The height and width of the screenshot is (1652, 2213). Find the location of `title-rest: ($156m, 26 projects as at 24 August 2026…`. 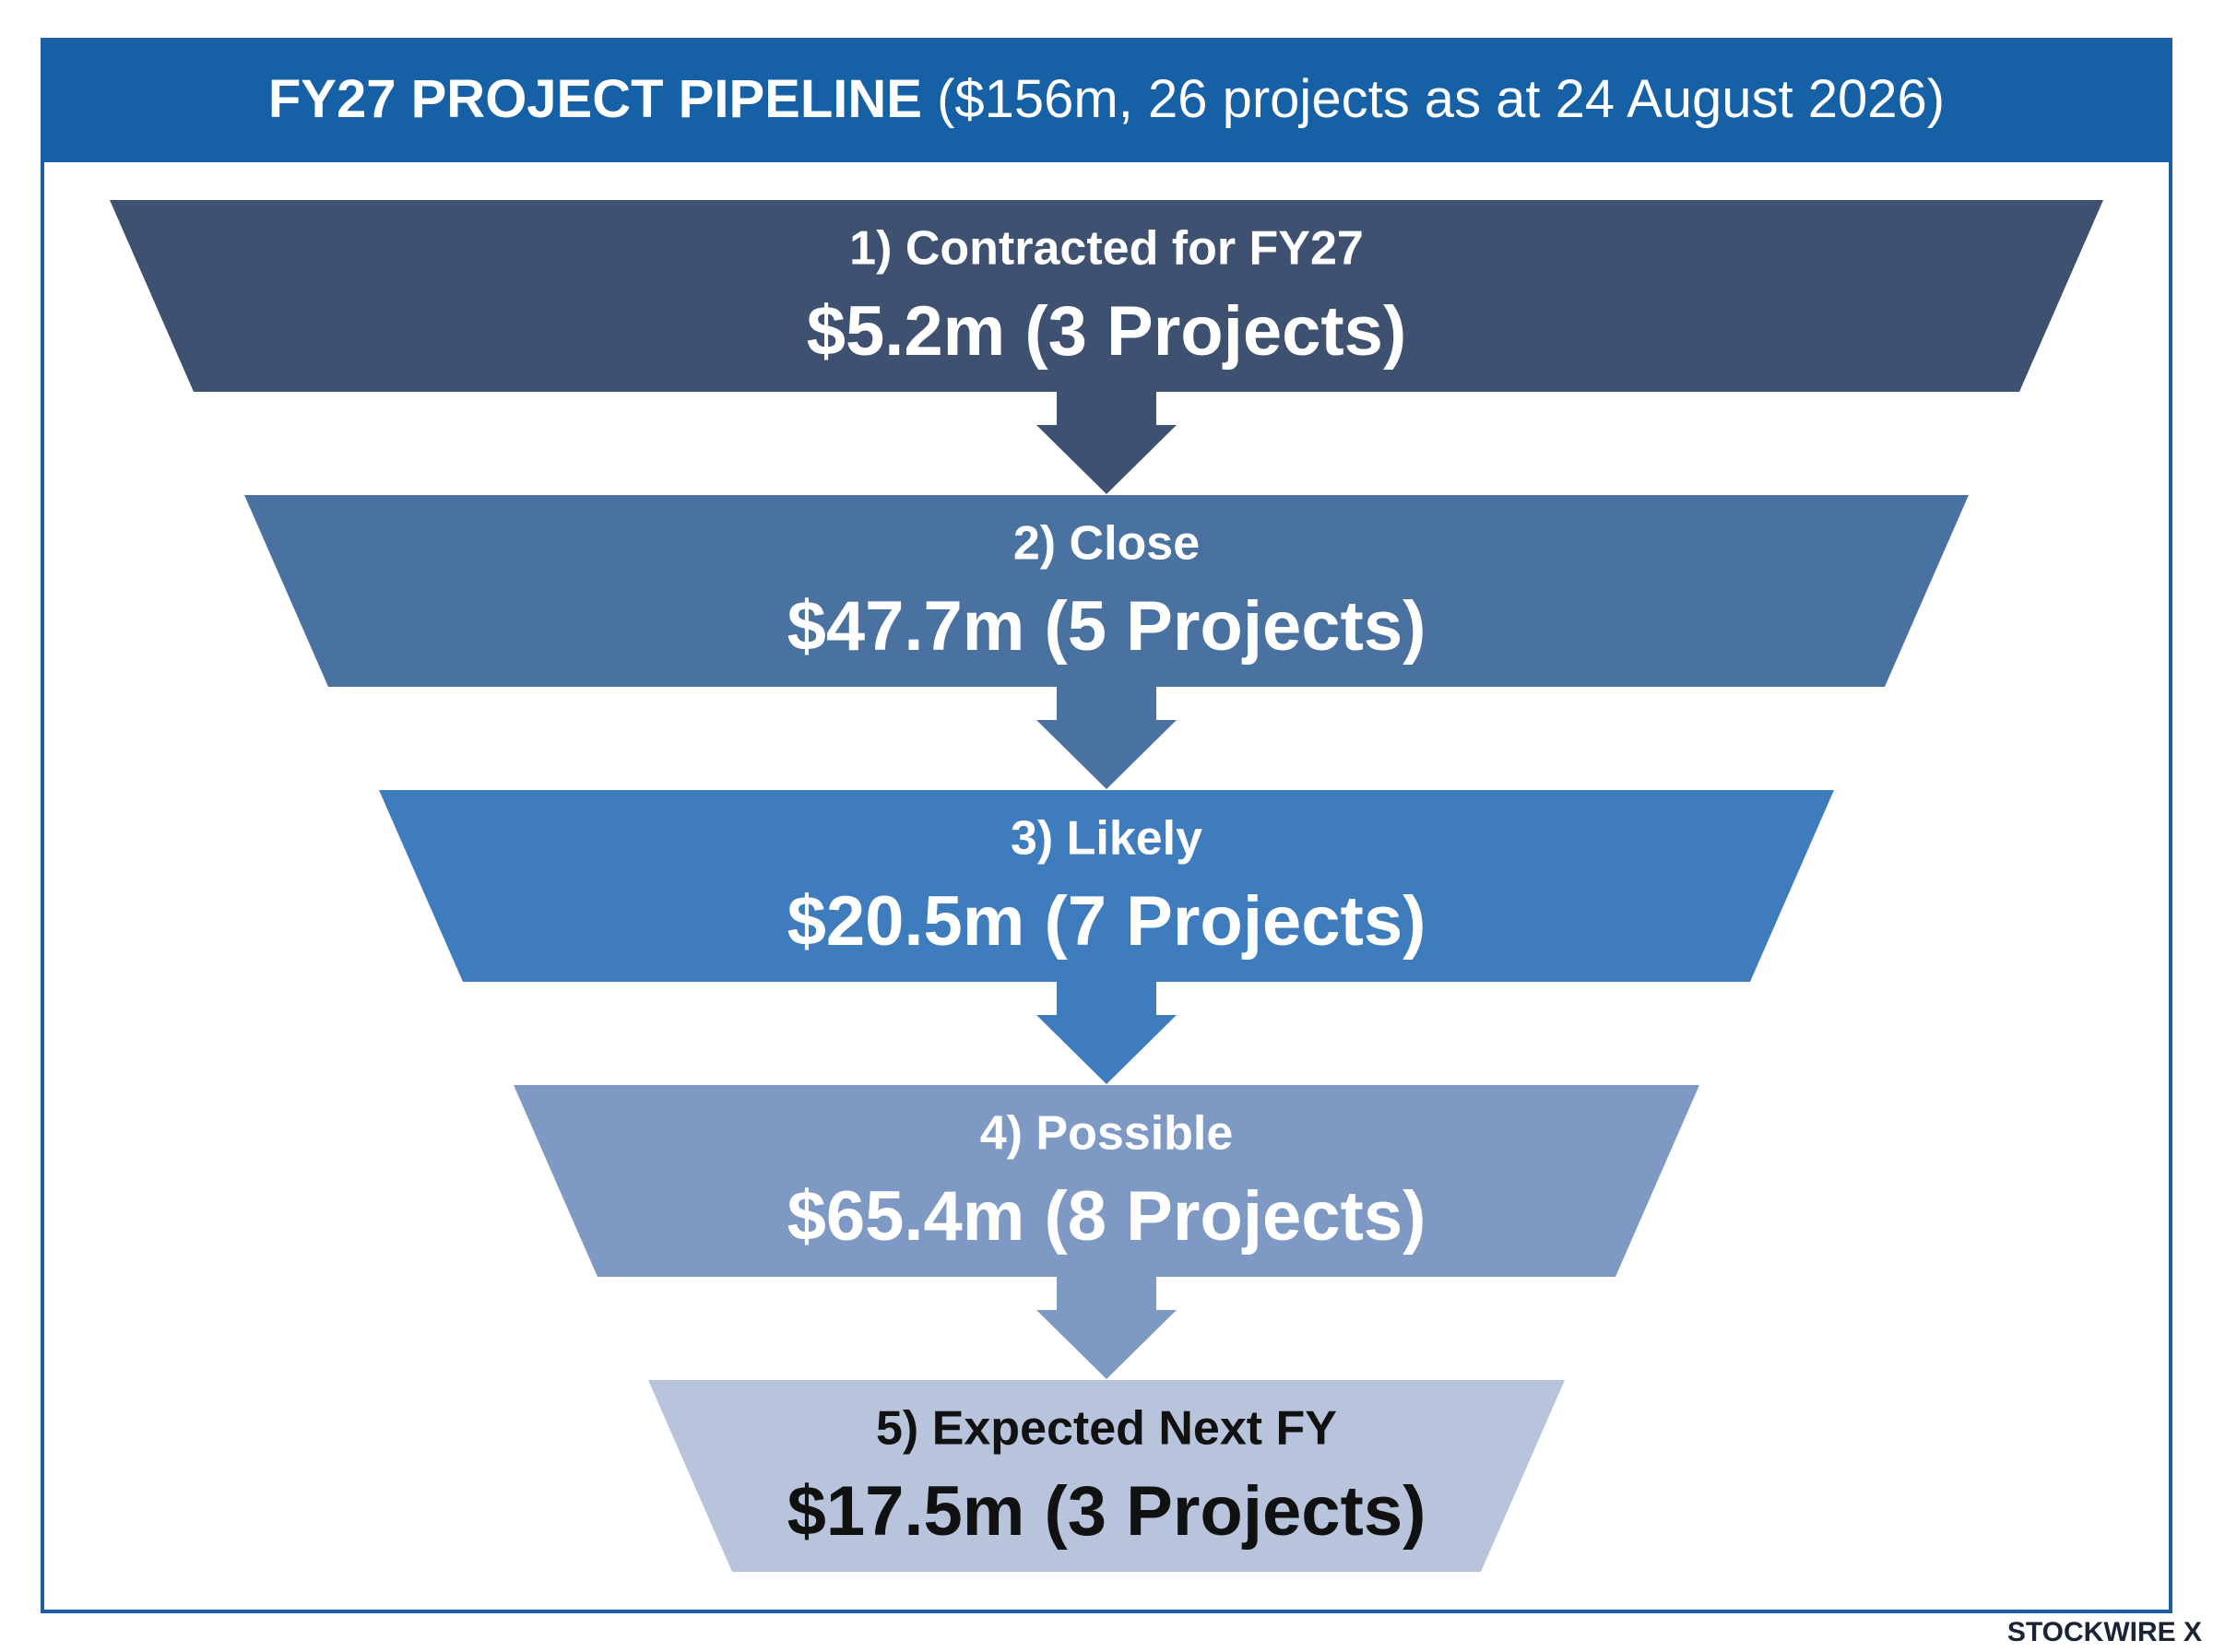

title-rest: ($156m, 26 projects as at 24 August 2026… is located at coordinates (1441, 99).